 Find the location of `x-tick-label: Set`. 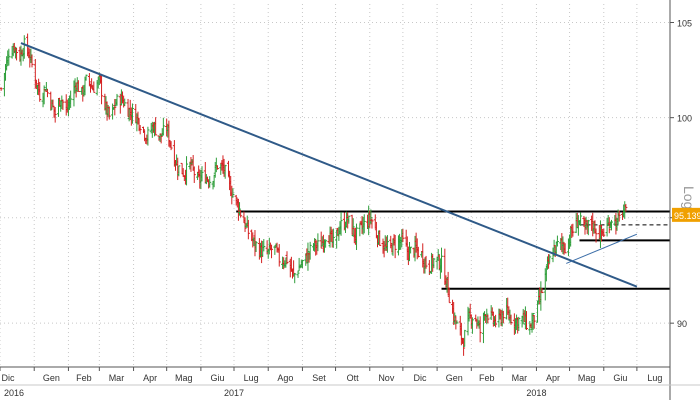

x-tick-label: Set is located at coordinates (319, 378).